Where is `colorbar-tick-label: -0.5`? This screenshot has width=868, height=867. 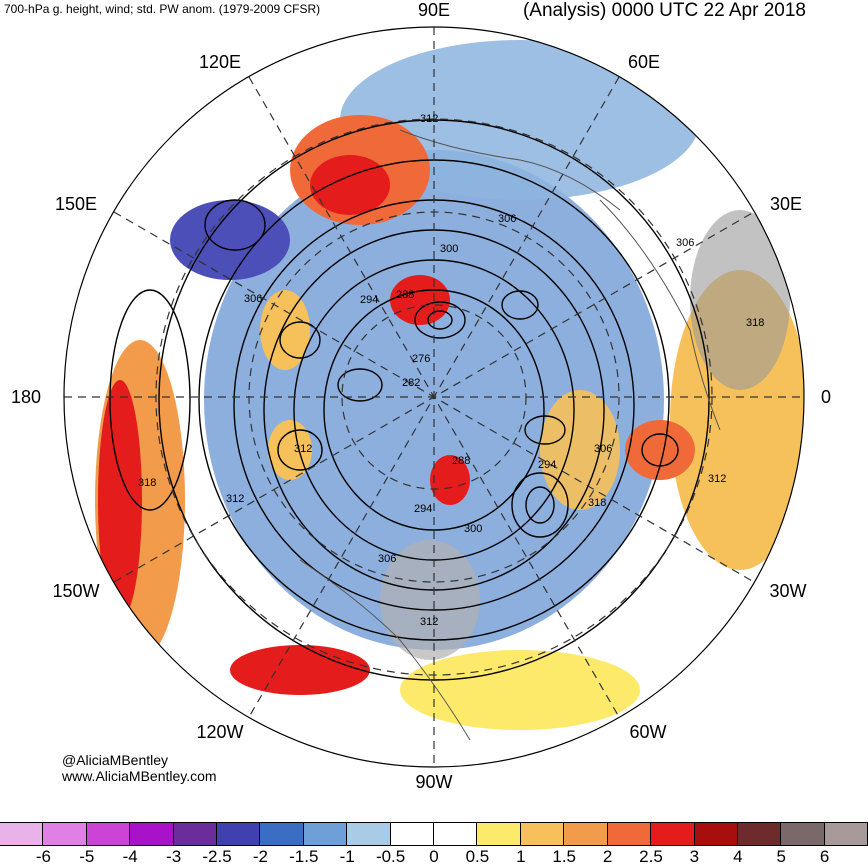
colorbar-tick-label: -0.5 is located at coordinates (390, 856).